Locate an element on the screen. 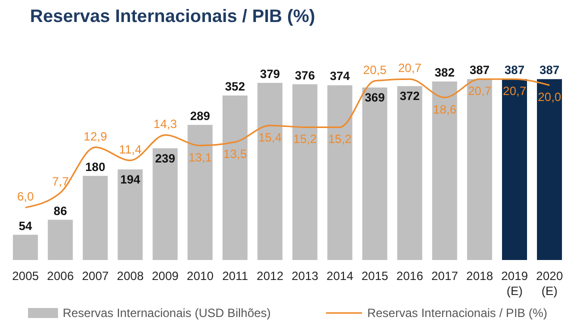 This screenshot has width=575, height=336. x-tick-label: 2014 is located at coordinates (340, 276).